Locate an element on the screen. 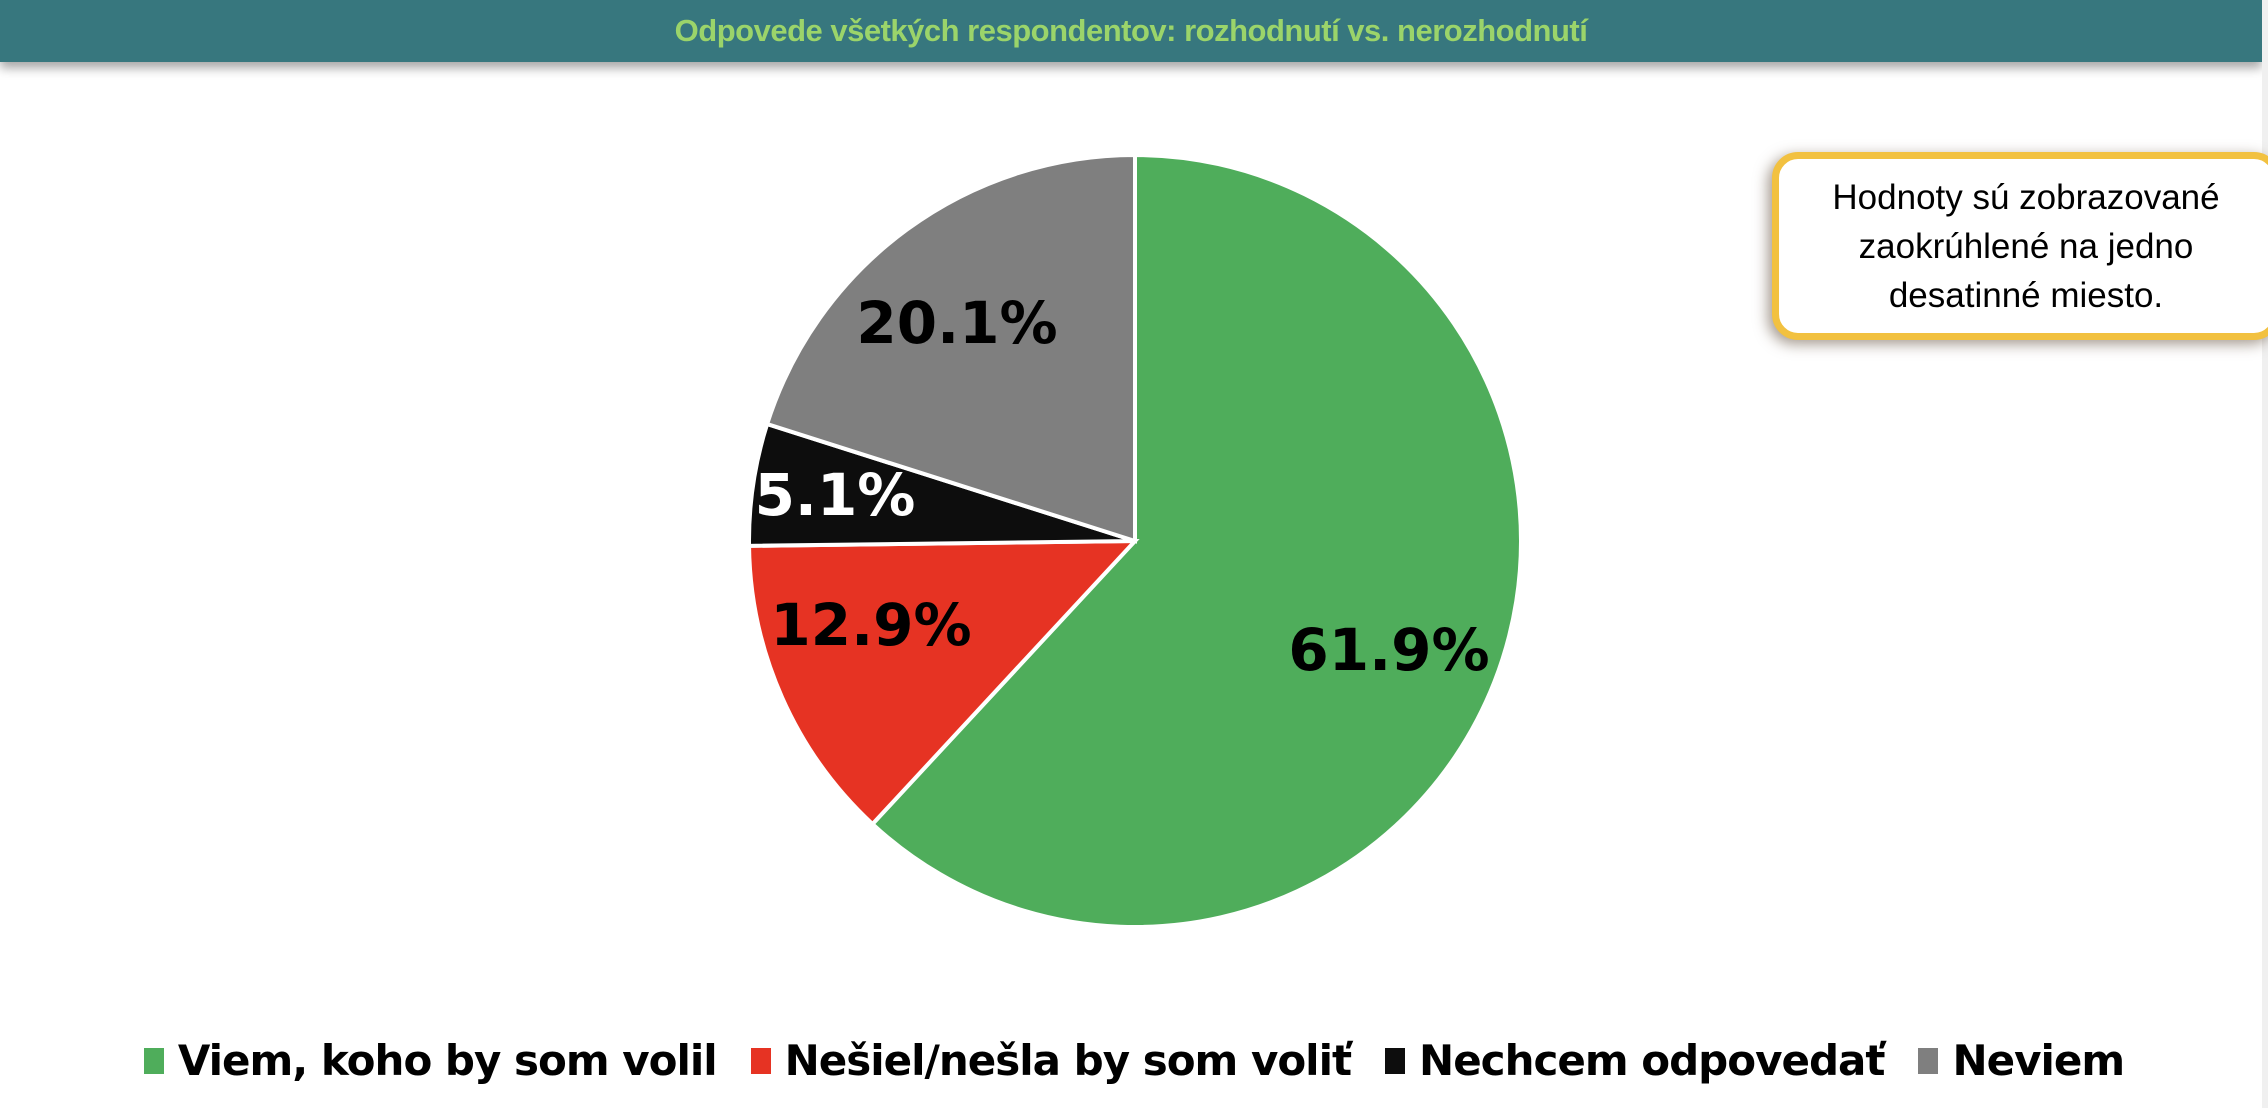 The height and width of the screenshot is (1108, 2268). legend-label: Viem, koho by som volil is located at coordinates (447, 1060).